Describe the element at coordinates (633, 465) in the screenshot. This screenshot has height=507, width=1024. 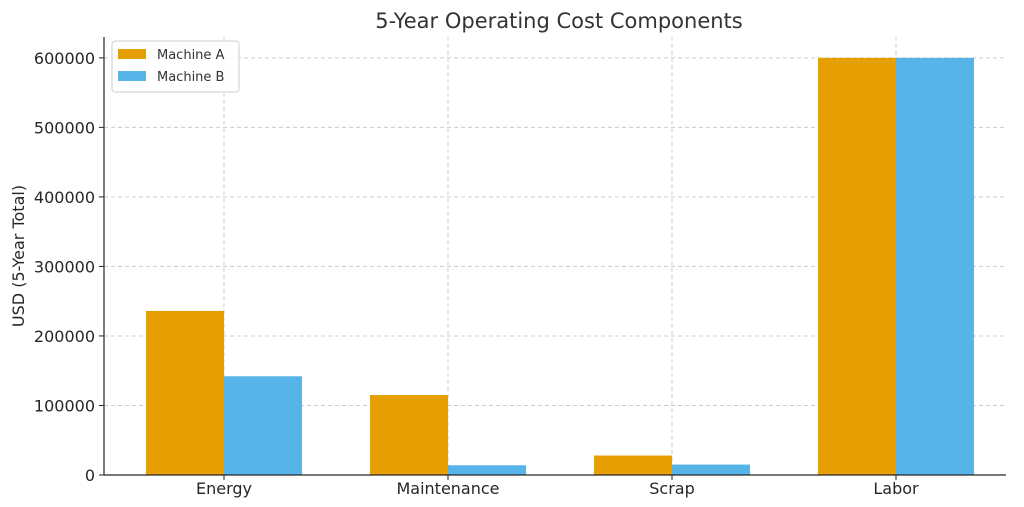
I see `bar-machine-a-scrap` at that location.